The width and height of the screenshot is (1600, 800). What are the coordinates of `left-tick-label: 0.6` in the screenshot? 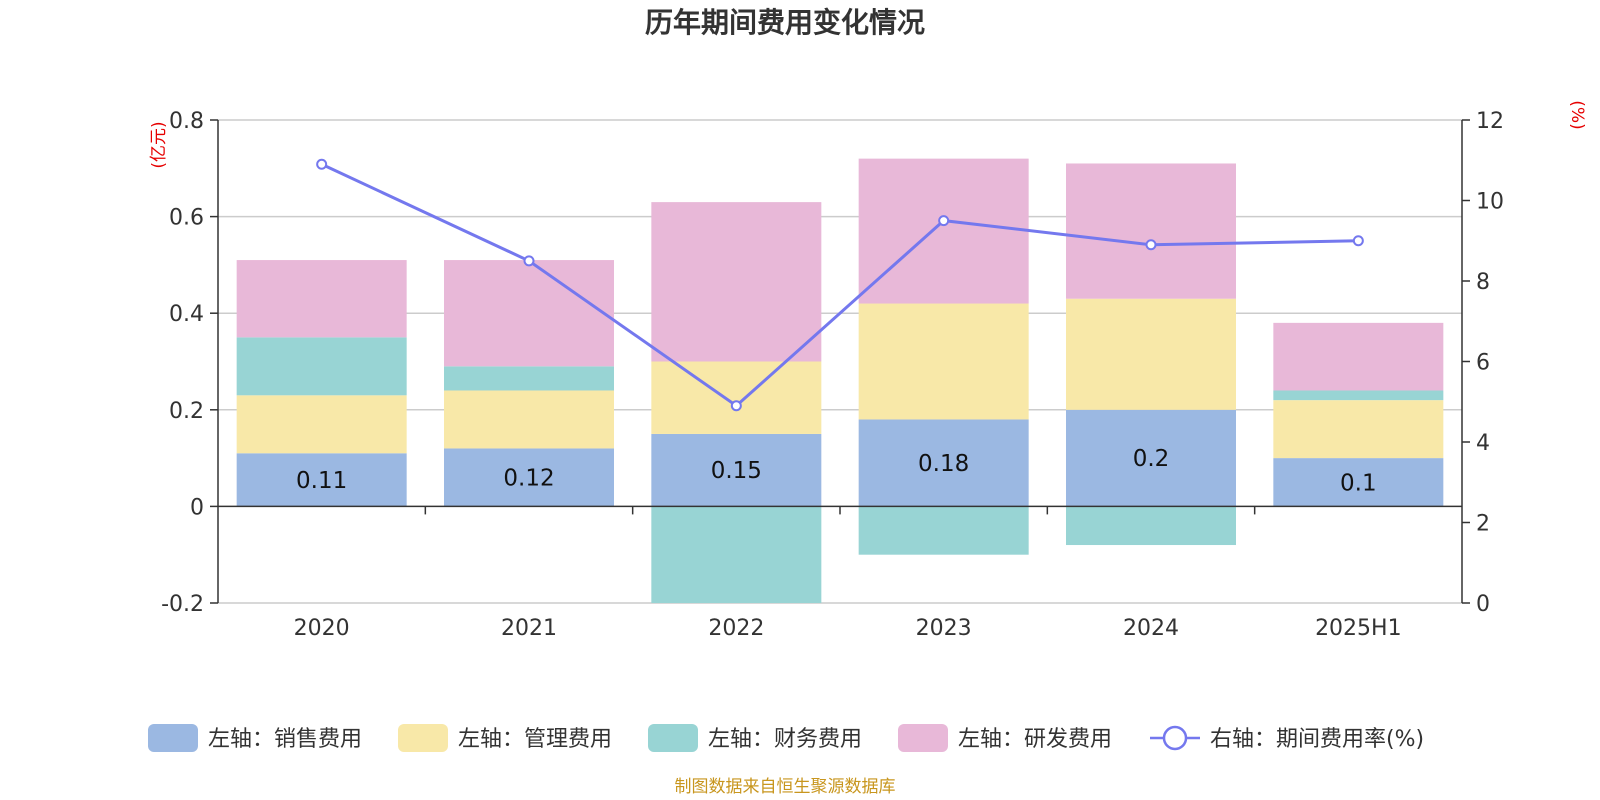 It's located at (186, 218).